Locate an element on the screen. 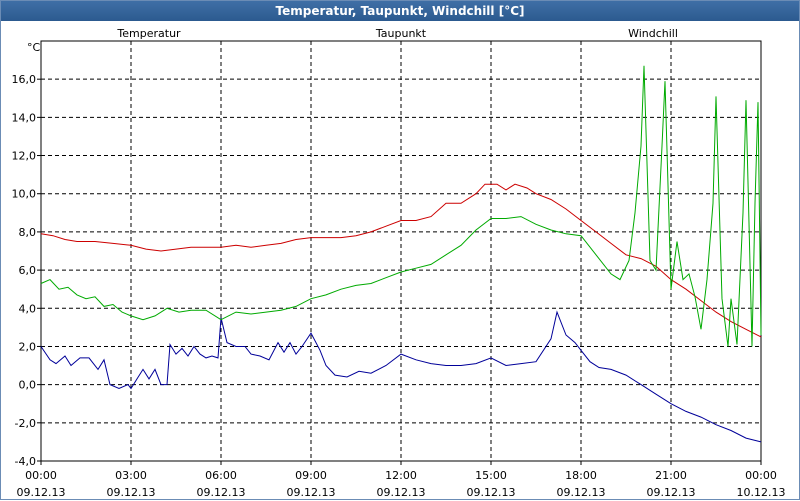 The width and height of the screenshot is (800, 501). y-tick-label: -2,0 is located at coordinates (25, 423).